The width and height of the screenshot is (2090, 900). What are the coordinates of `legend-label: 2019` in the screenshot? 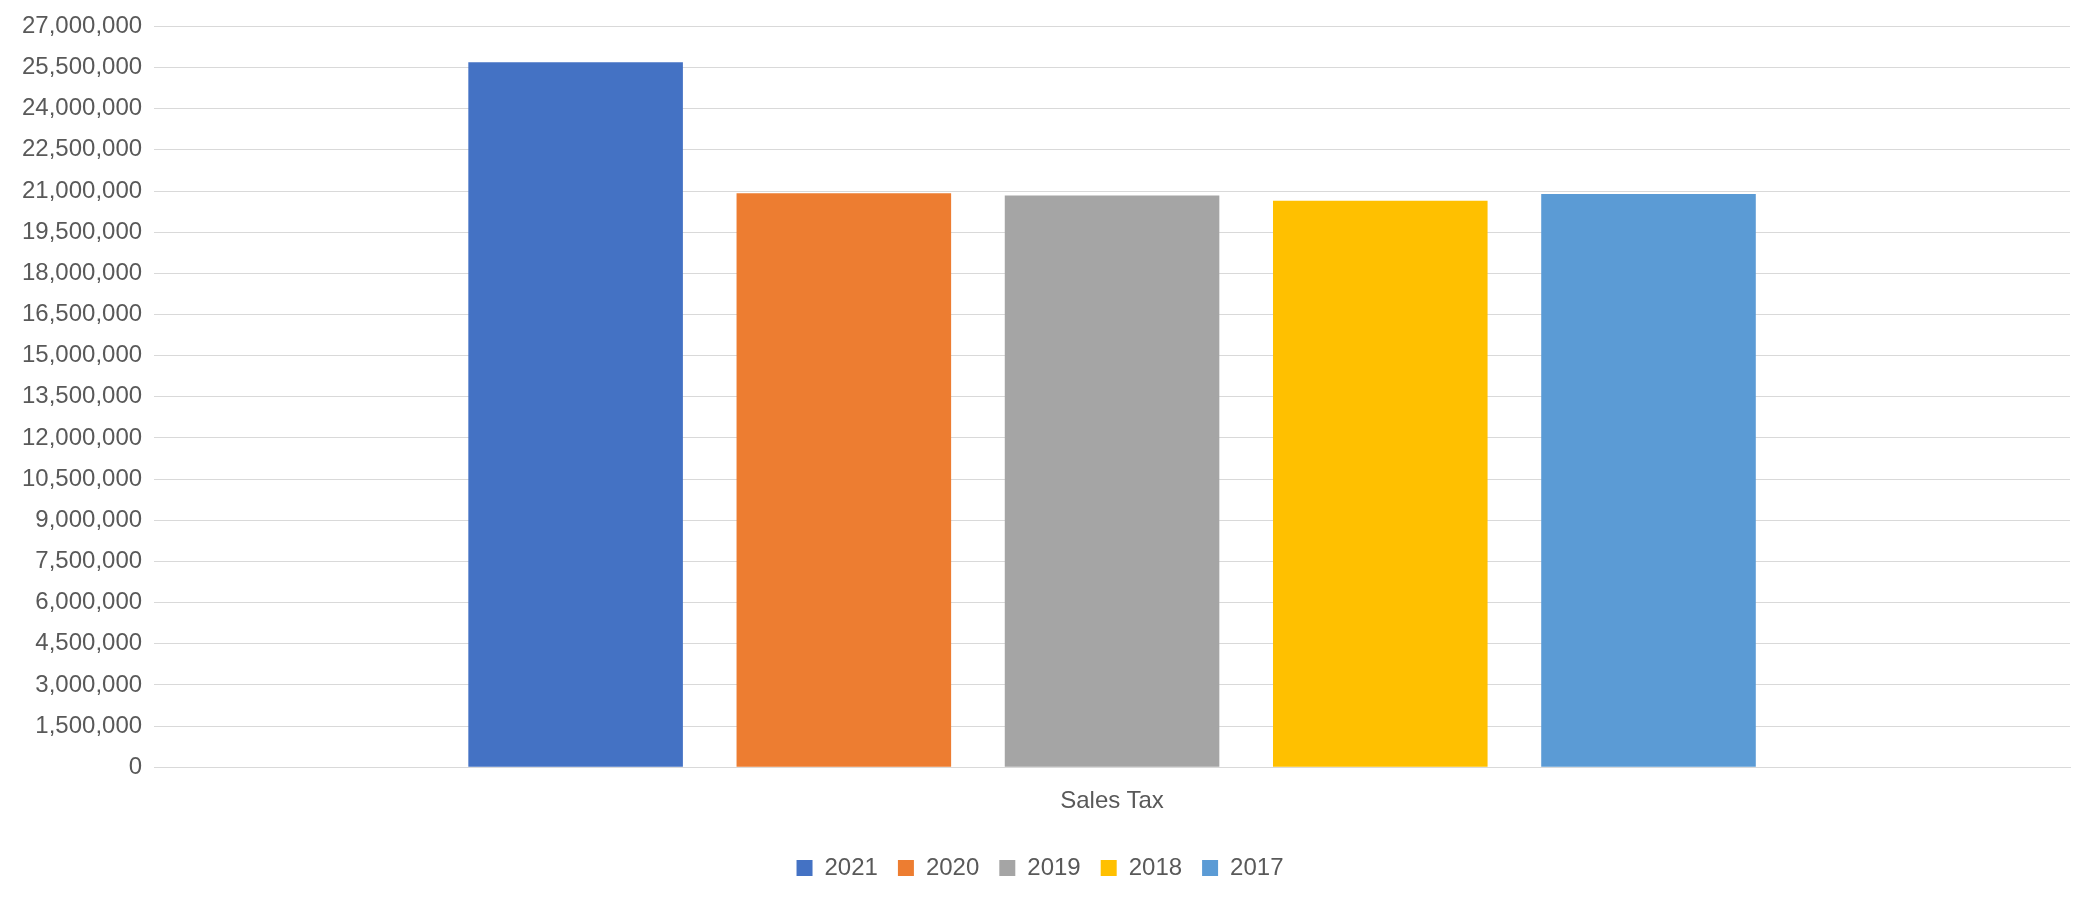 It's located at (1054, 866).